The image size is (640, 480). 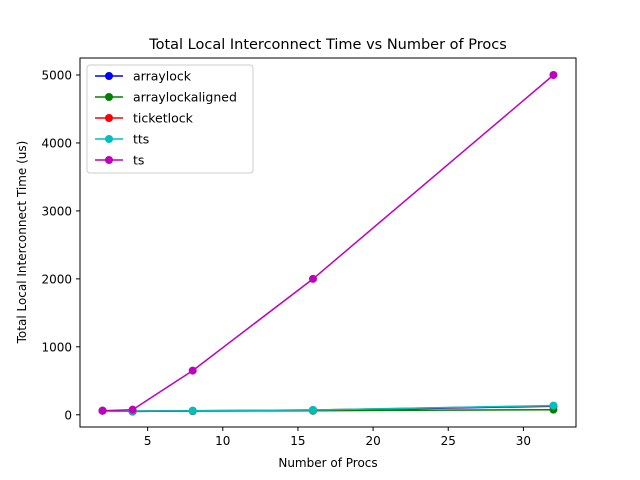 I want to click on legend: arraylock arraylockaligned ticketlock tts ts, so click(x=170, y=119).